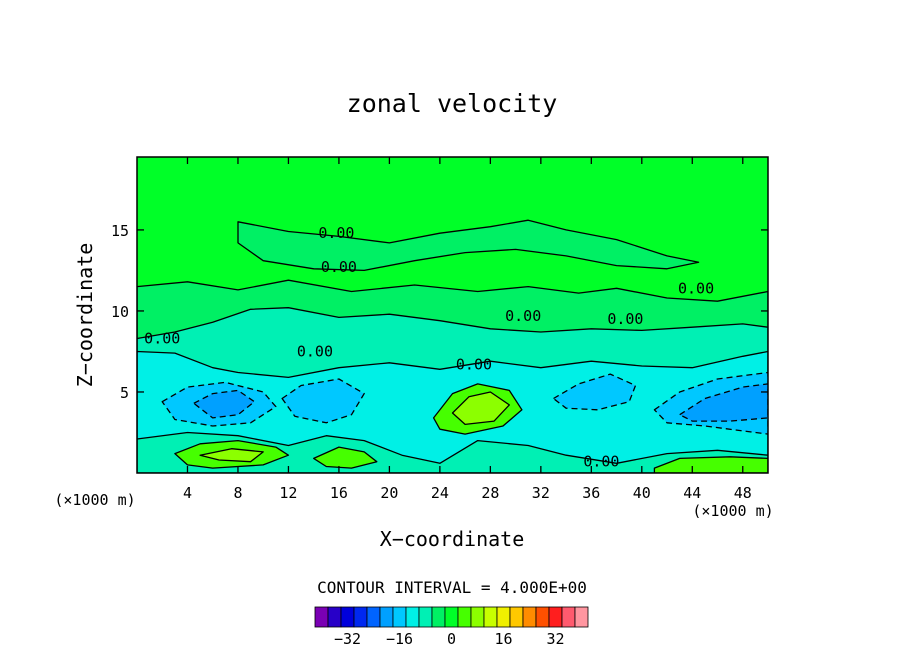 Image resolution: width=904 pixels, height=654 pixels. Describe the element at coordinates (503, 639) in the screenshot. I see `colorbar-tick-label: 16` at that location.